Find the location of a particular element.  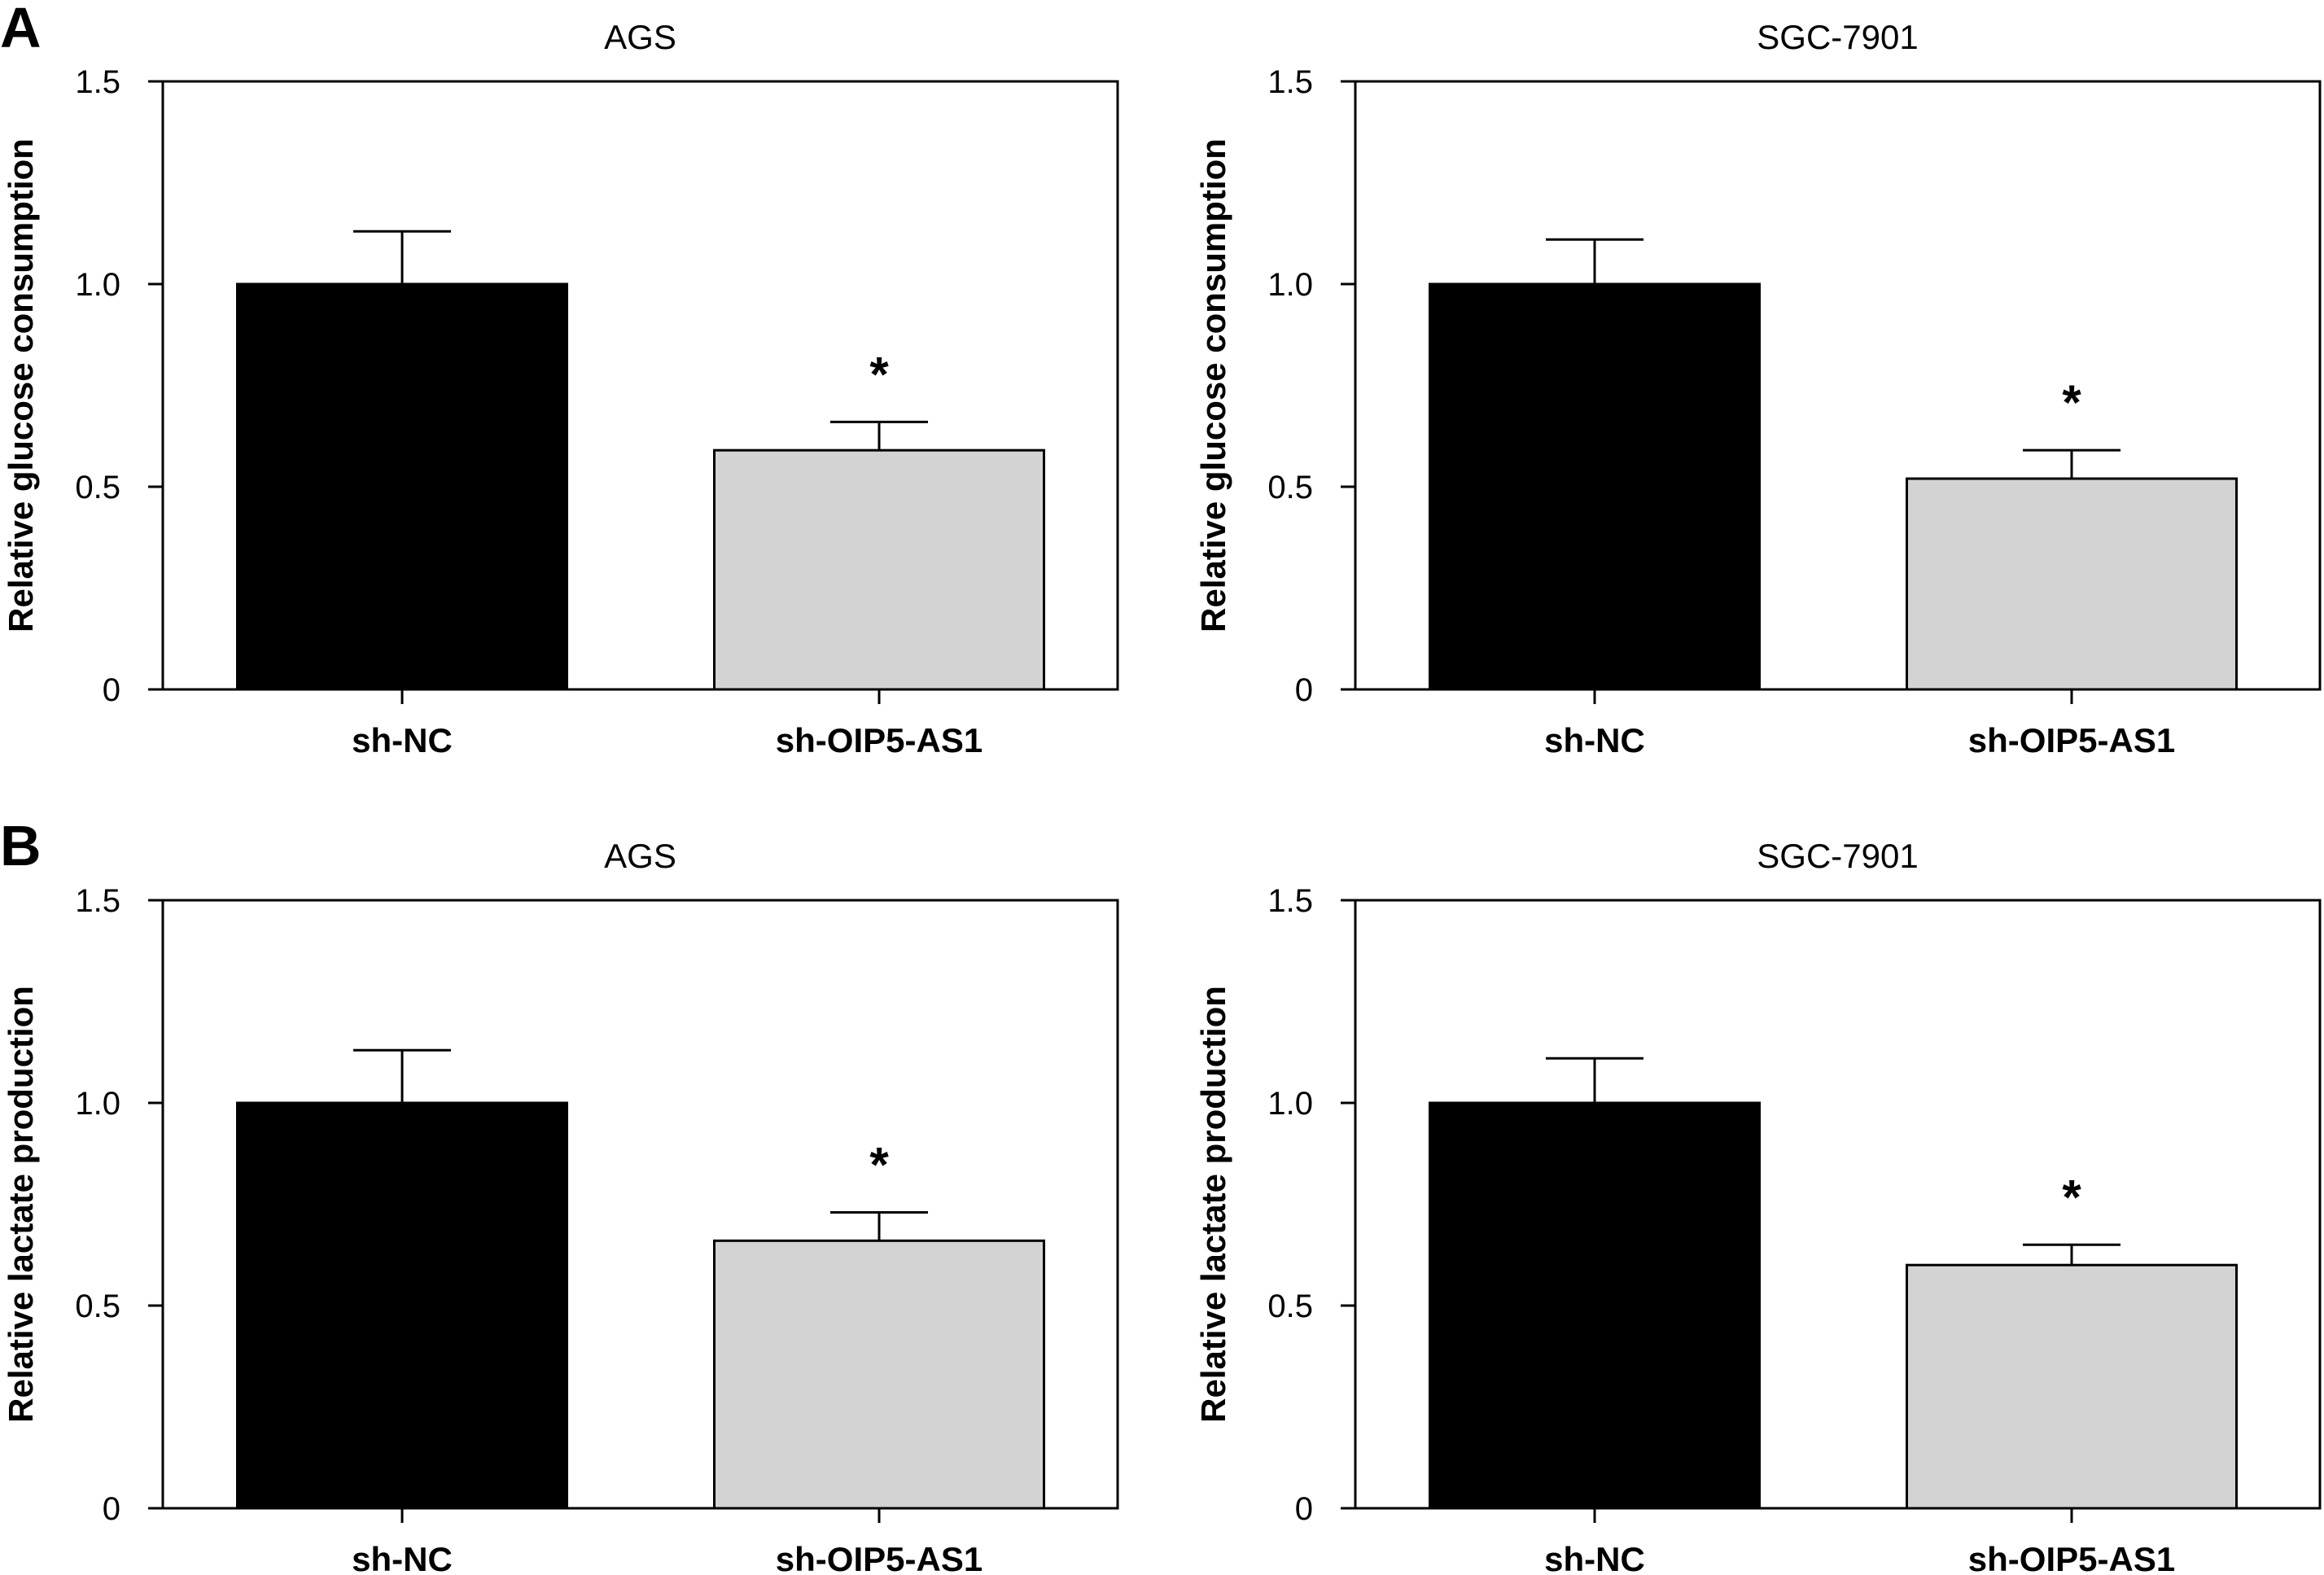

panel-letter-b: B is located at coordinates (21, 846).